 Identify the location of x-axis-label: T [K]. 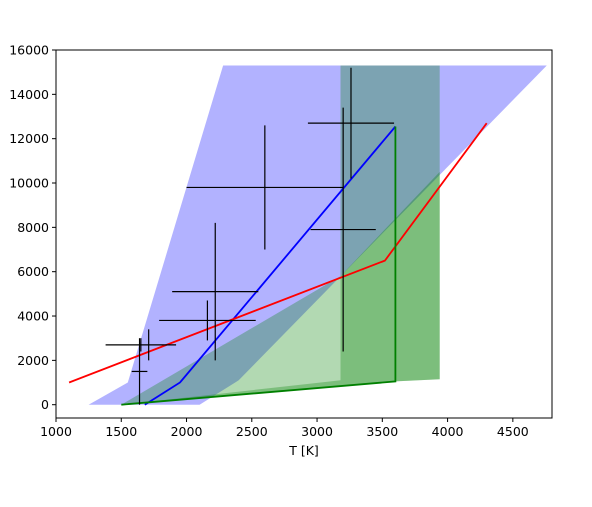
(303, 450).